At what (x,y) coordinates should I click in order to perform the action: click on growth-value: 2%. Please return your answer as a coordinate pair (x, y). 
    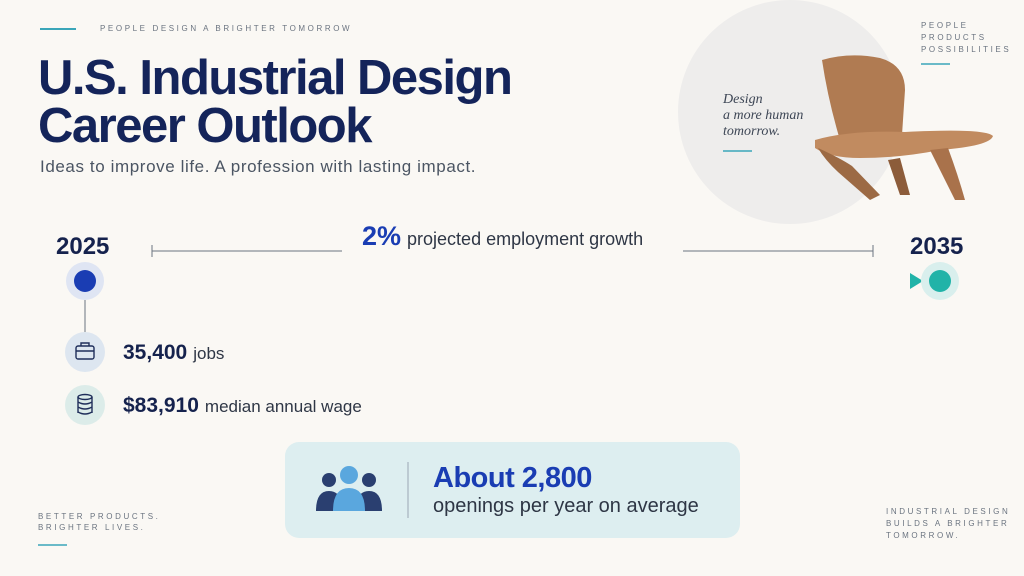
    Looking at the image, I should click on (381, 236).